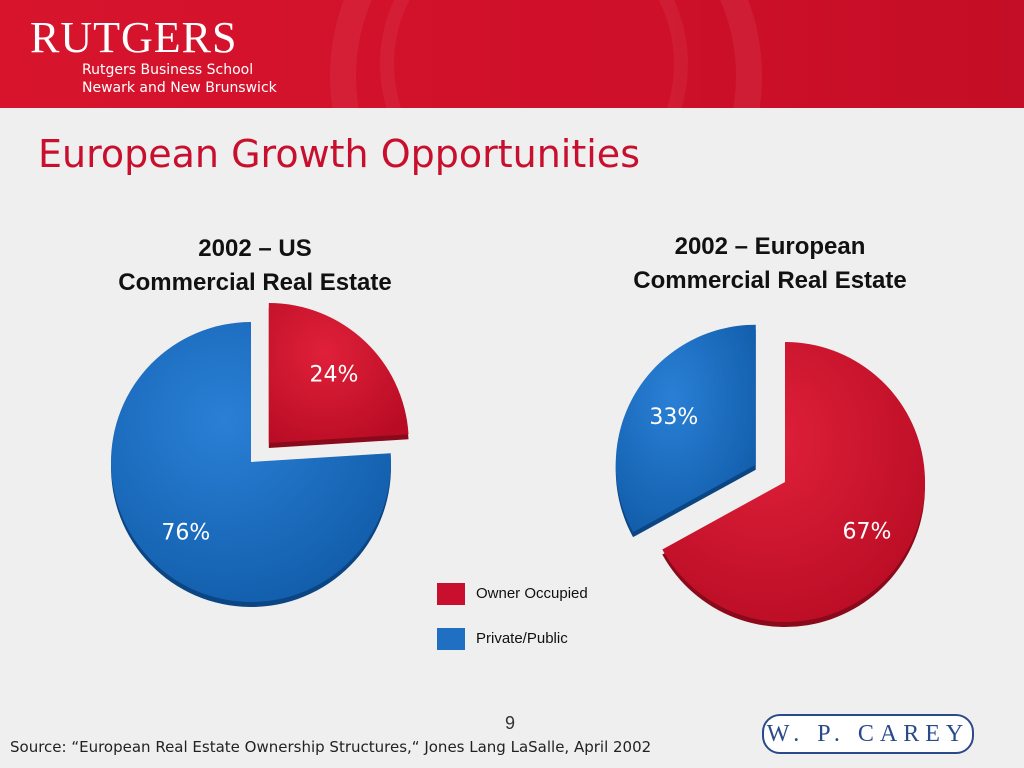  What do you see at coordinates (770, 264) in the screenshot?
I see `europe-chart-title: 2002 – European Commercial Real Estate` at bounding box center [770, 264].